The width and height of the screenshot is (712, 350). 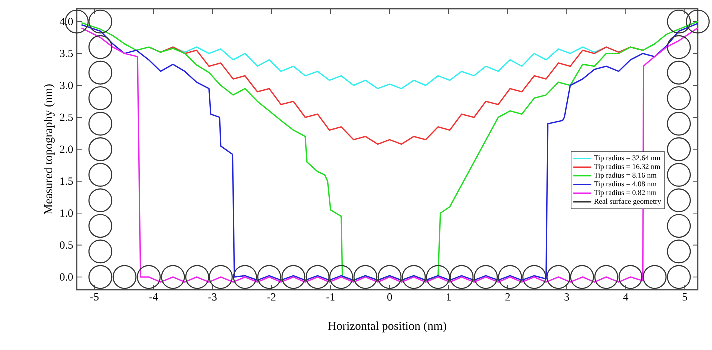 What do you see at coordinates (67, 246) in the screenshot?
I see `y-tick-label: 0.5` at bounding box center [67, 246].